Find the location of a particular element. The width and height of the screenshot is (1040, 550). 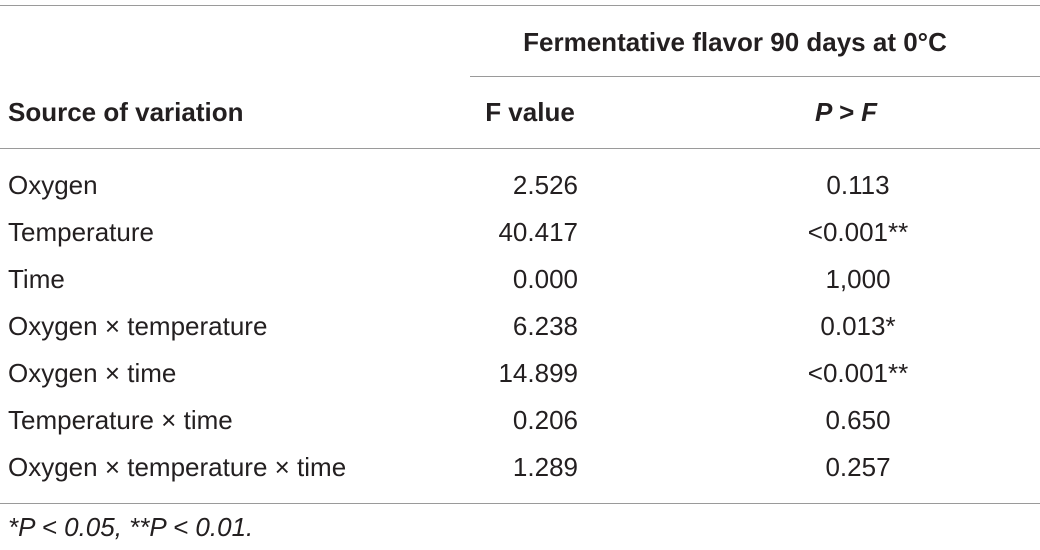

table-cell: 0.000 is located at coordinates (545, 279).